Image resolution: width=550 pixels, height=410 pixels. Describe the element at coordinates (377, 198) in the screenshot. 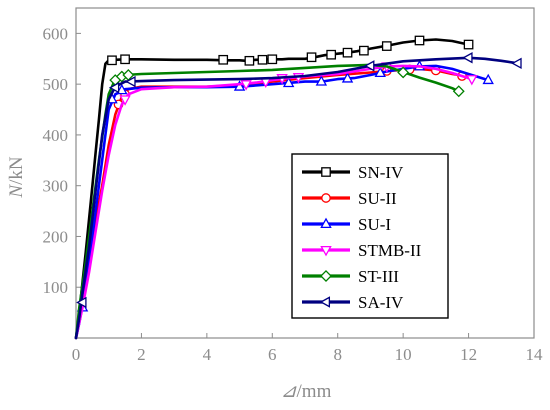

I see `legend-label-su-ii: SU-II` at that location.